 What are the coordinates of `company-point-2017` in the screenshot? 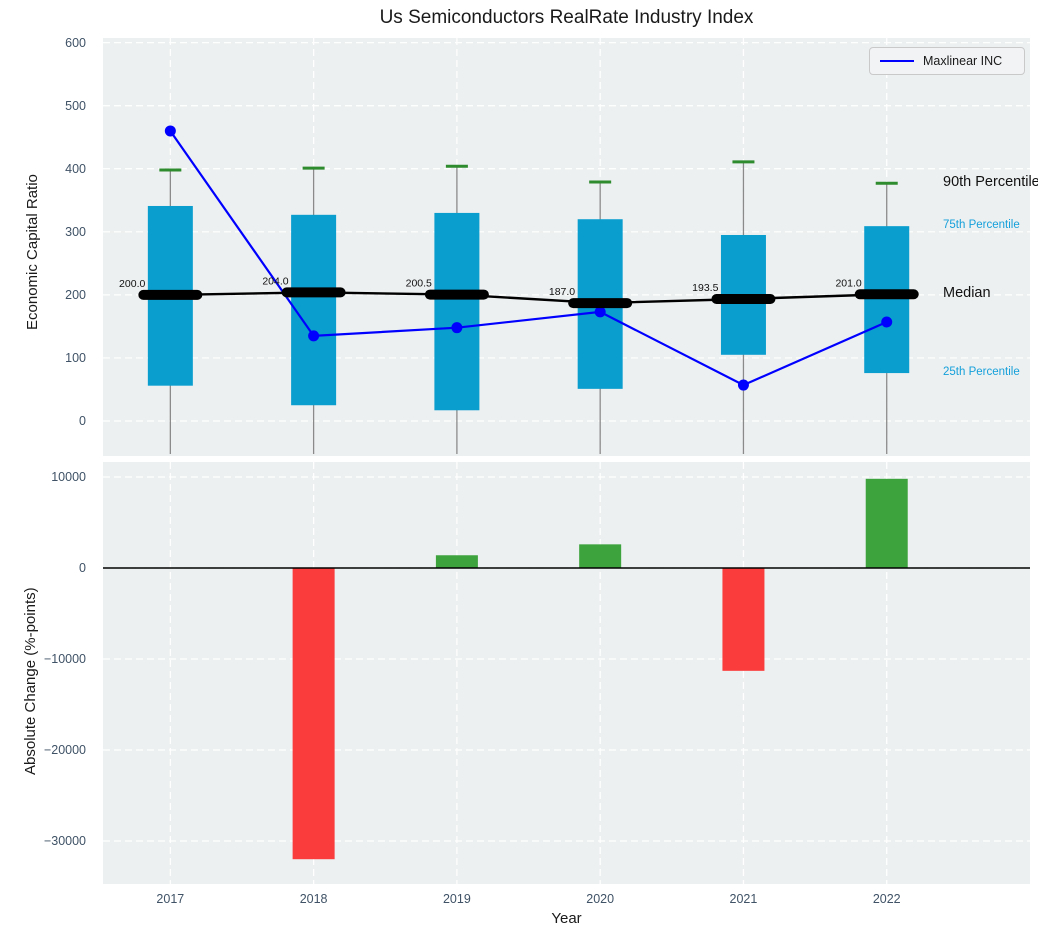 It's located at (170, 131).